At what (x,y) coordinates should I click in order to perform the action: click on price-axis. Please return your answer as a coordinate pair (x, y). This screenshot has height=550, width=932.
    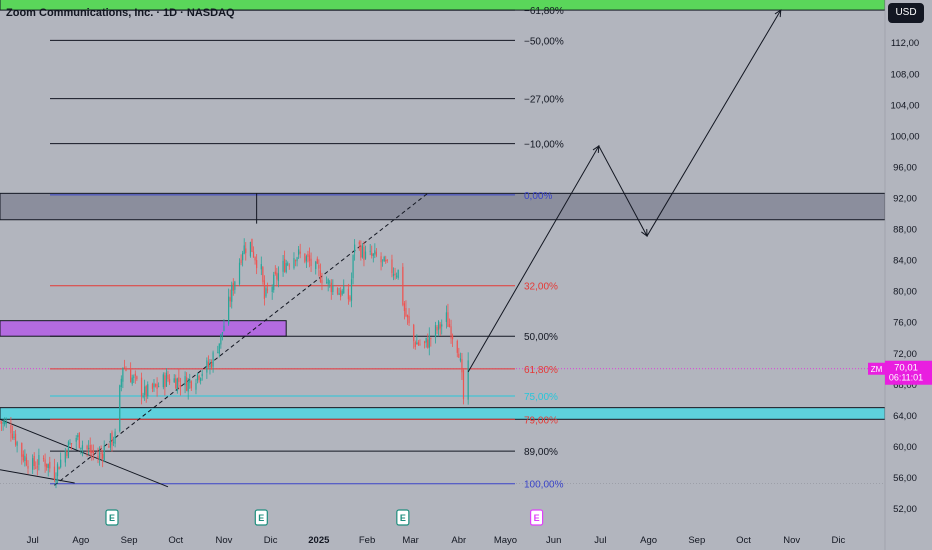
    Looking at the image, I should click on (908, 275).